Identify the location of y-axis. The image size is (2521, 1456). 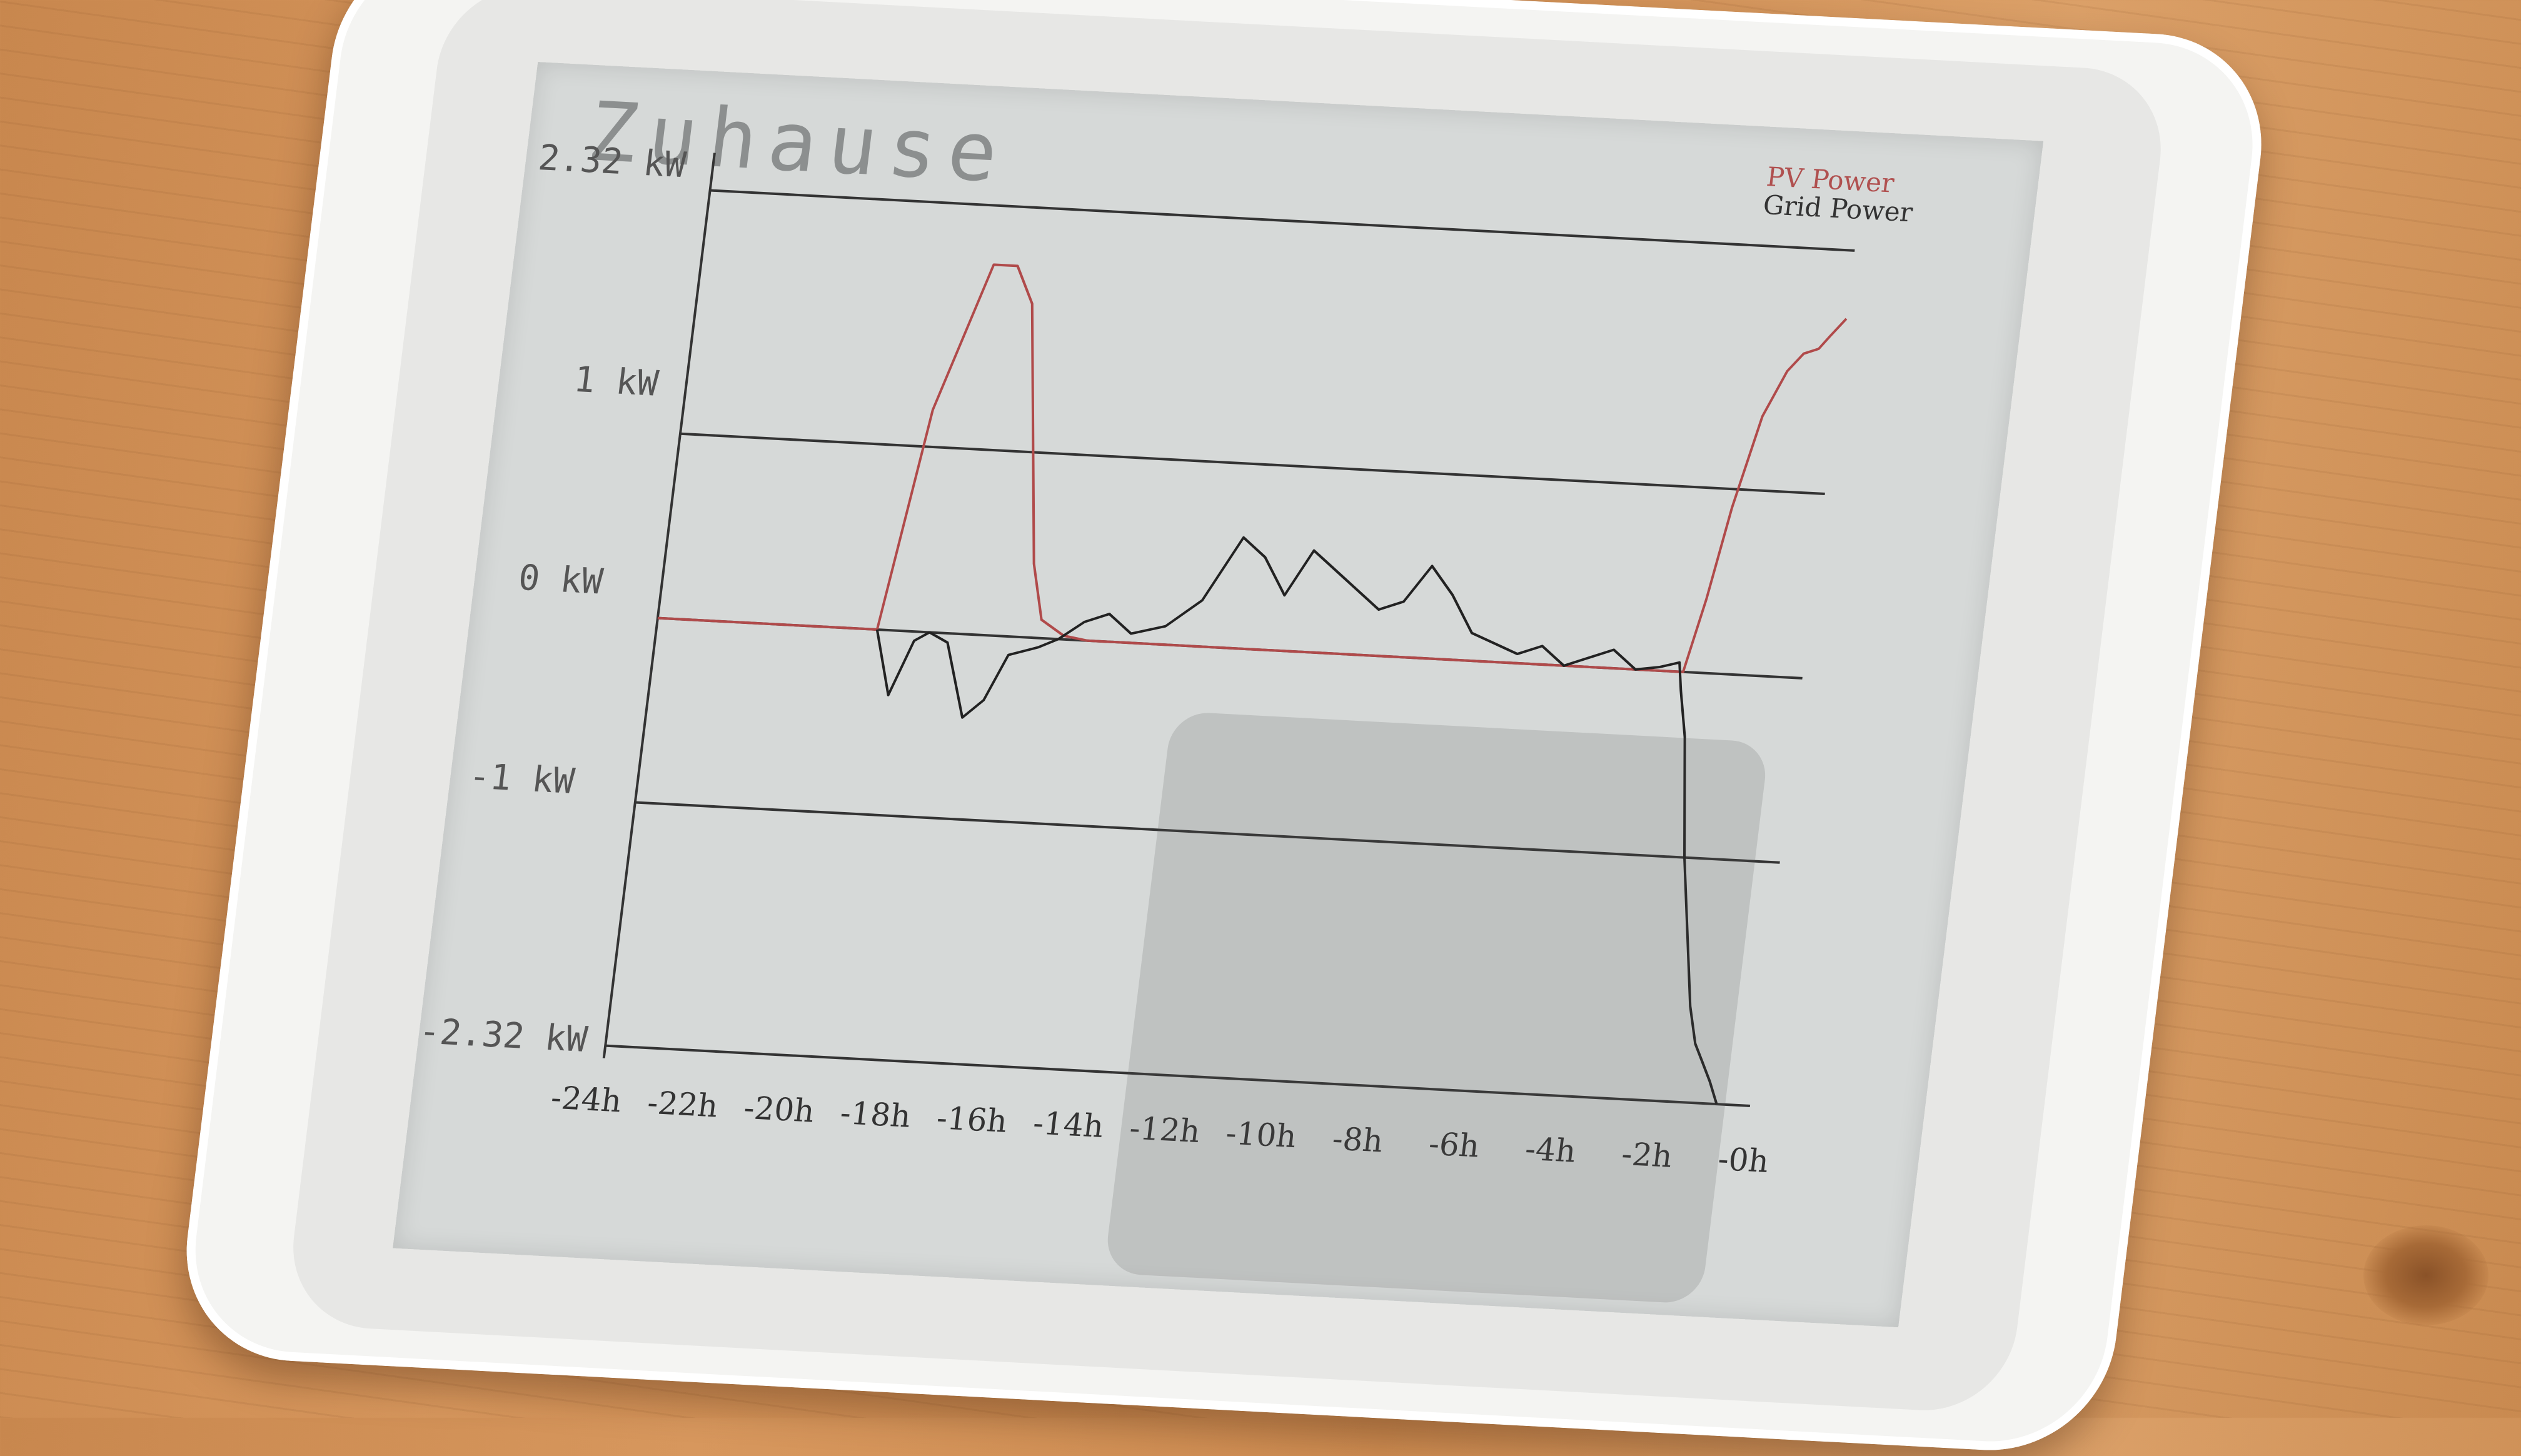
(659, 605).